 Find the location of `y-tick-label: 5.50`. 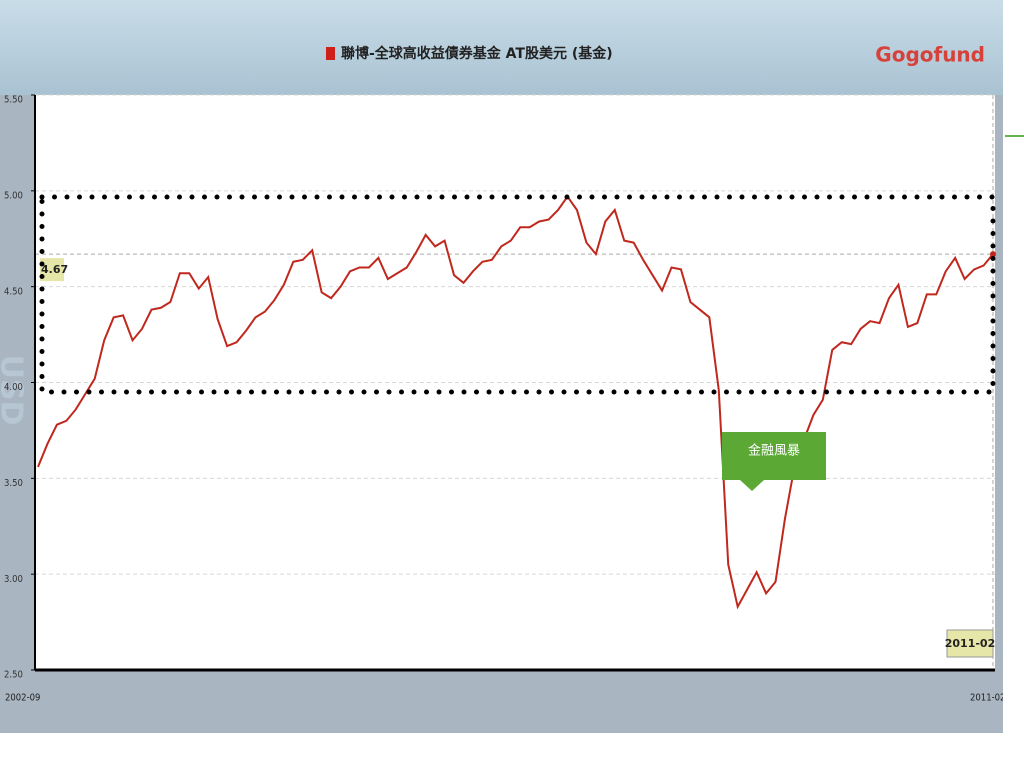

y-tick-label: 5.50 is located at coordinates (13, 100).